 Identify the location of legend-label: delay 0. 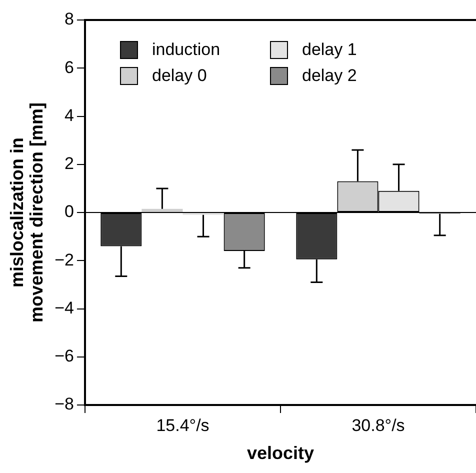
(179, 76).